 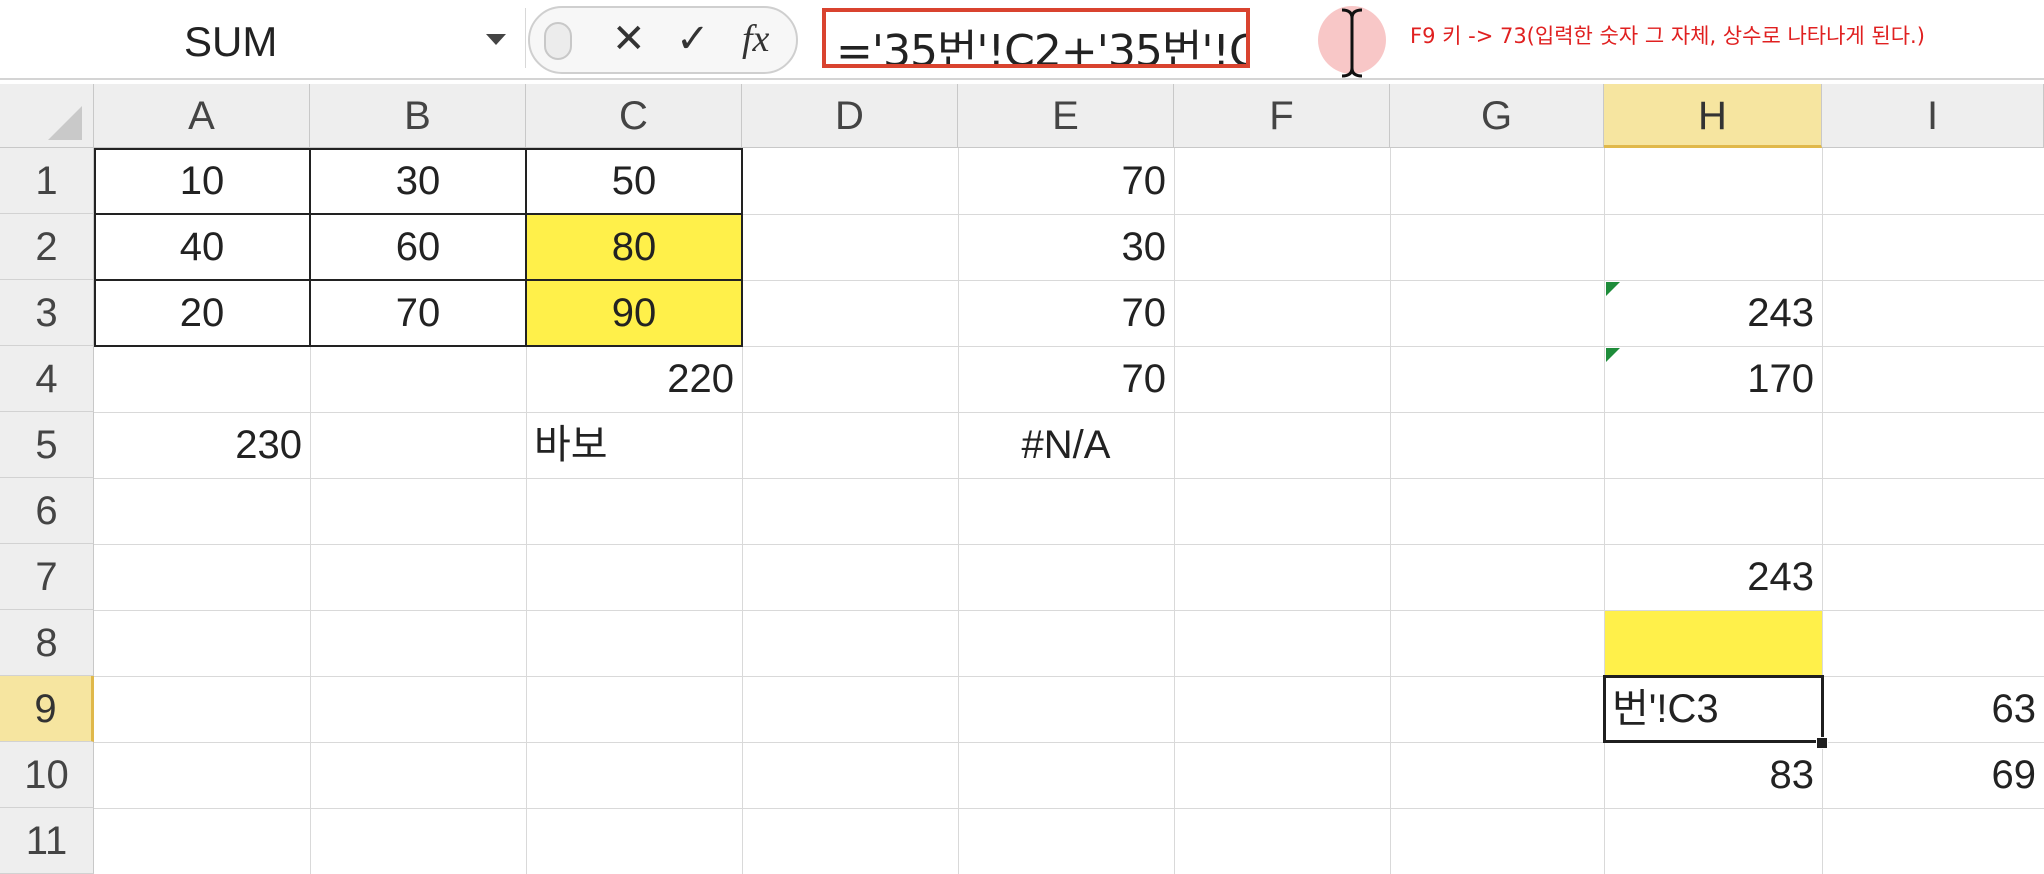 I want to click on active-cell-border, so click(x=1713, y=709).